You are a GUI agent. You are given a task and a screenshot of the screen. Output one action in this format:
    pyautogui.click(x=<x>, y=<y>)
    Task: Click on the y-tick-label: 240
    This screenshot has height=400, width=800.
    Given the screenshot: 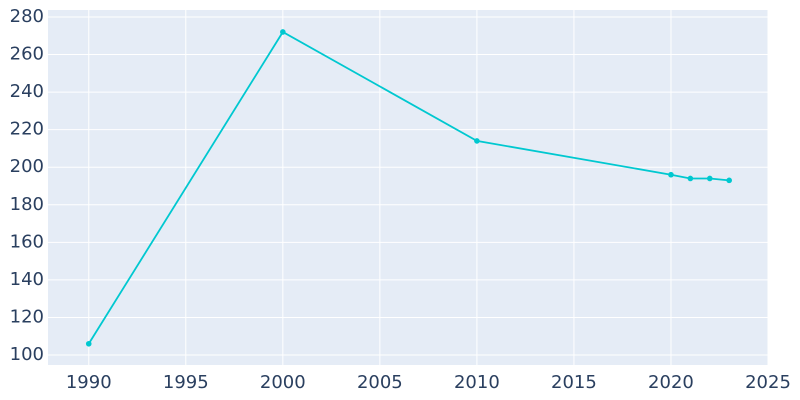 What is the action you would take?
    pyautogui.click(x=27, y=91)
    